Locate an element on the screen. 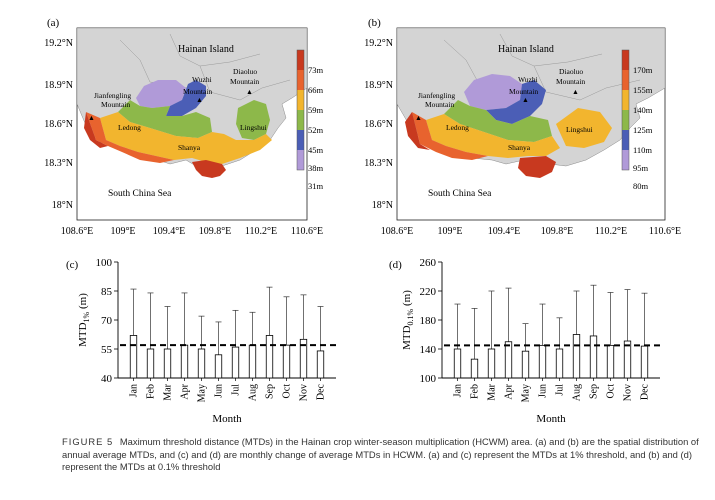 The width and height of the screenshot is (715, 500). legend-b-label-3: 140m is located at coordinates (643, 110).